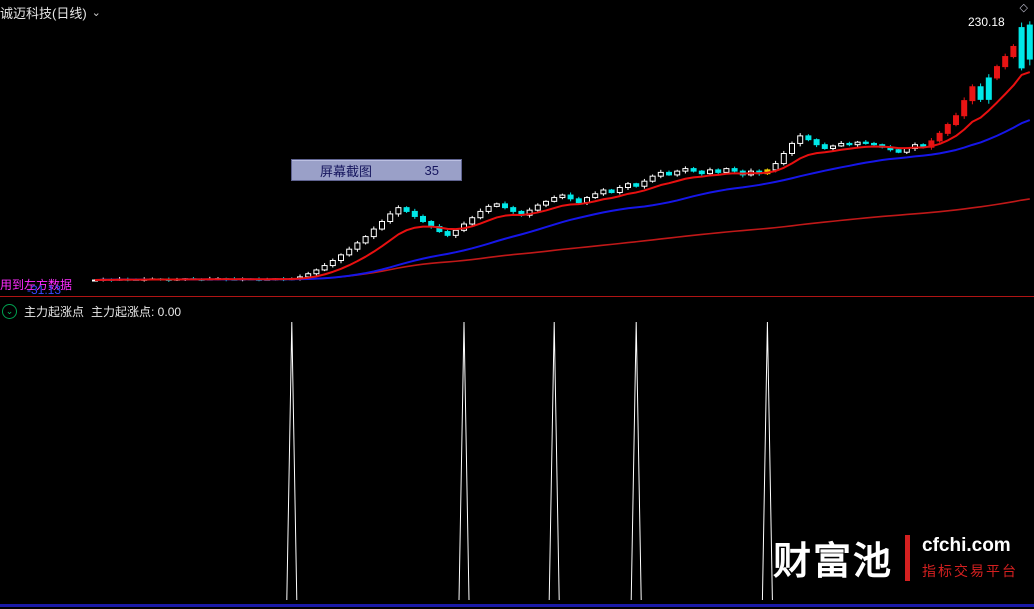  What do you see at coordinates (970, 570) in the screenshot?
I see `watermark-tagline: 指标交易平台` at bounding box center [970, 570].